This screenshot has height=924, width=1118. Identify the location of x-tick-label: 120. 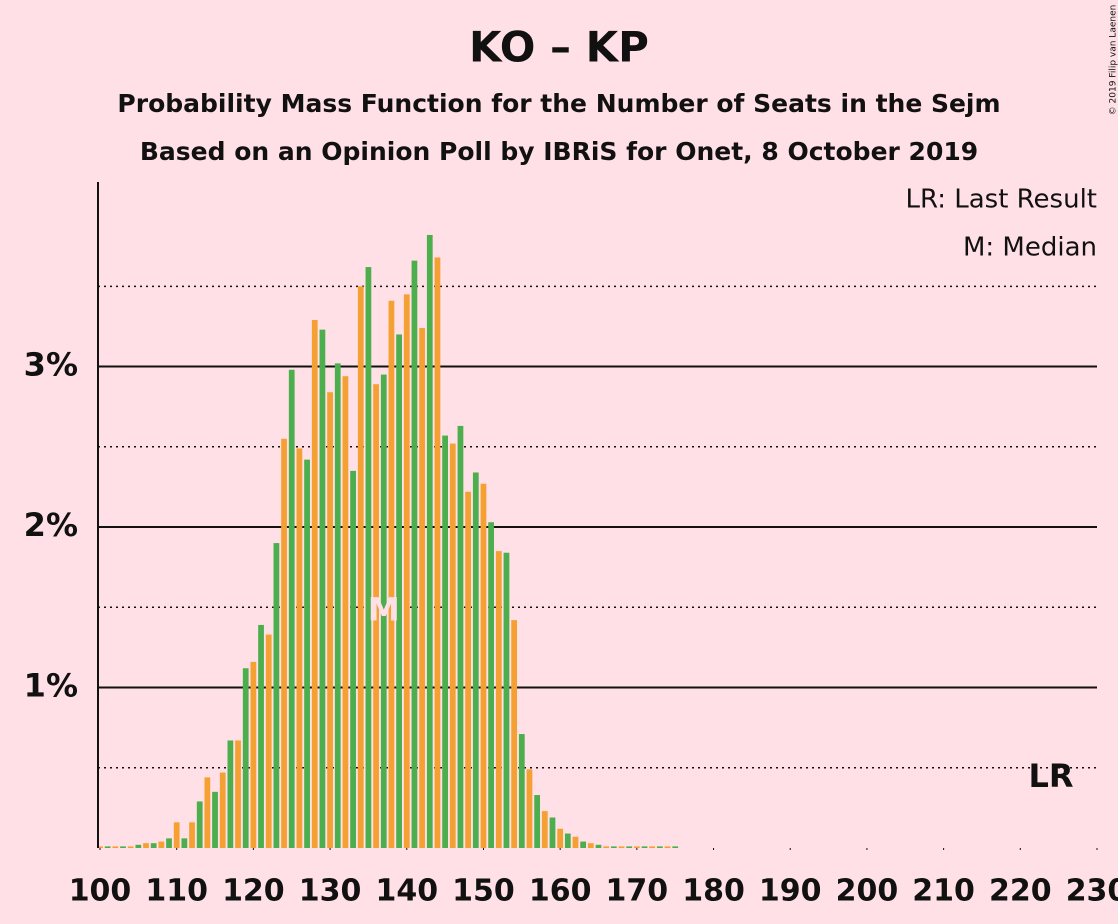
(253, 891).